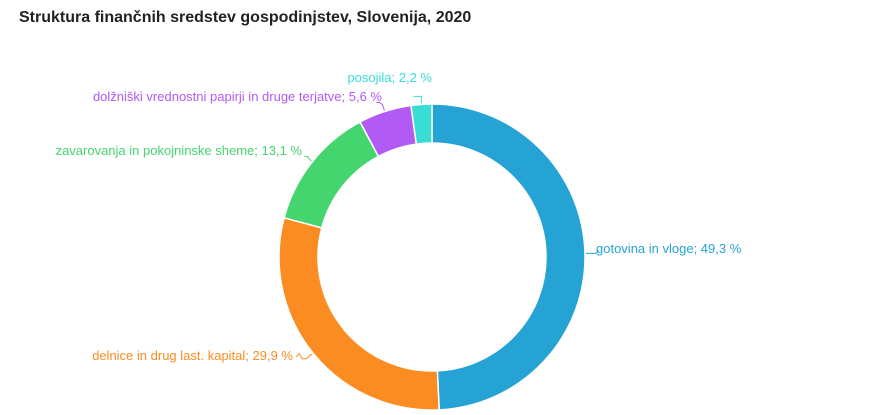 This screenshot has width=869, height=415. Describe the element at coordinates (669, 248) in the screenshot. I see `slice-label: gotovina in vloge; 49,3 %` at that location.